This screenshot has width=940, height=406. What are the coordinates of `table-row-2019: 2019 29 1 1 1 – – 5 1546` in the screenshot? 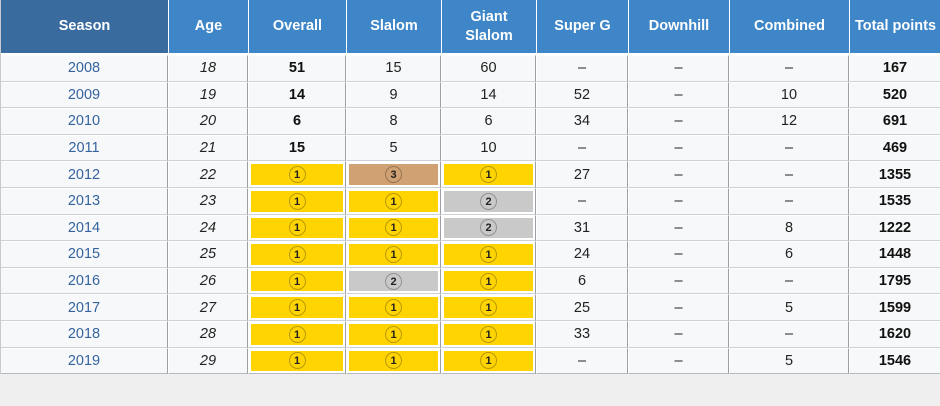 It's located at (470, 361).